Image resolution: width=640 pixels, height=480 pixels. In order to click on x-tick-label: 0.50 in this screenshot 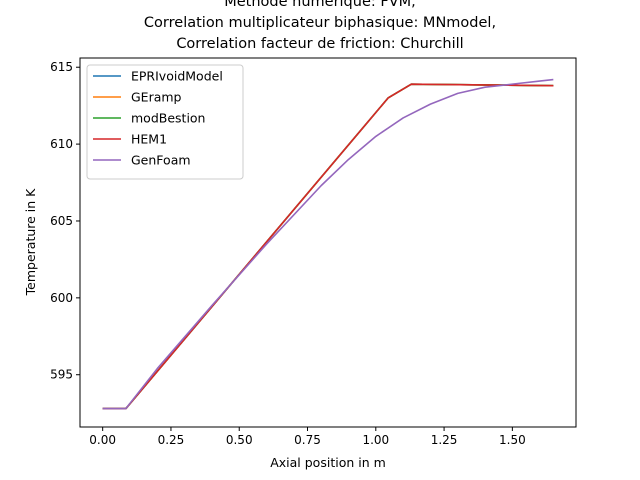, I will do `click(239, 440)`.